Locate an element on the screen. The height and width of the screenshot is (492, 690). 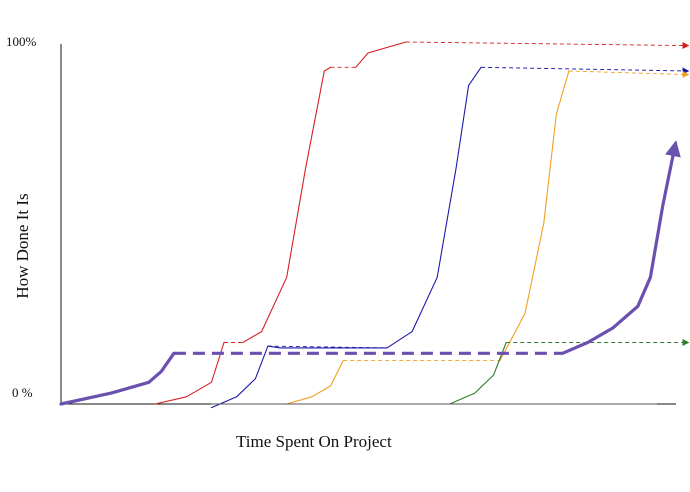
y-axis-label: How Done It Is is located at coordinates (22, 246).